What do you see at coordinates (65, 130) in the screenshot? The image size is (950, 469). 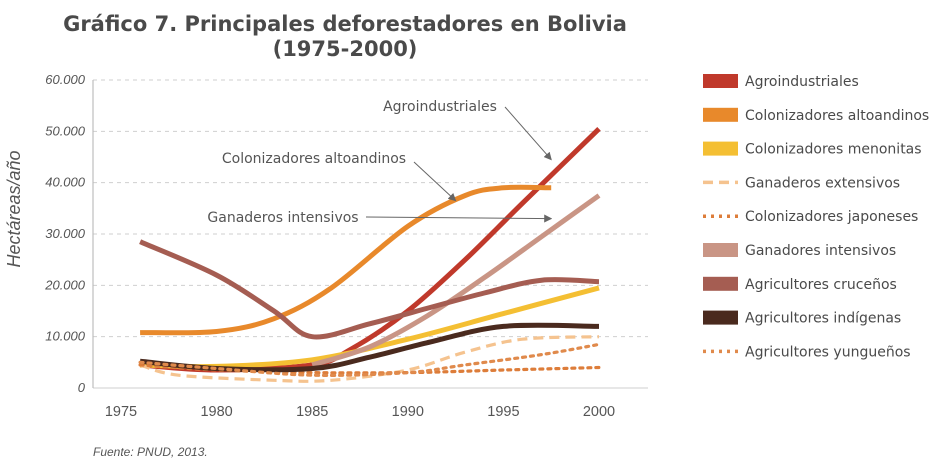 I see `y-tick-label: 50.000` at bounding box center [65, 130].